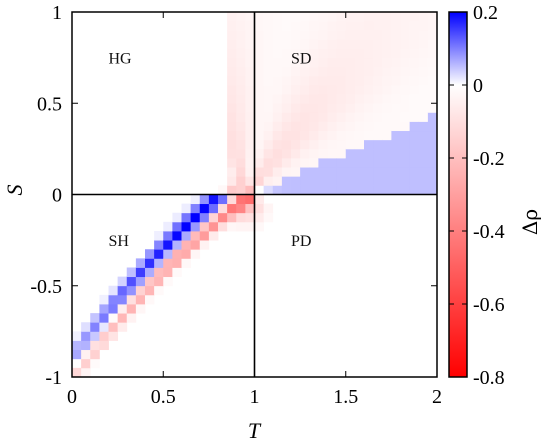  I want to click on colorbar-gradient, so click(458, 194).